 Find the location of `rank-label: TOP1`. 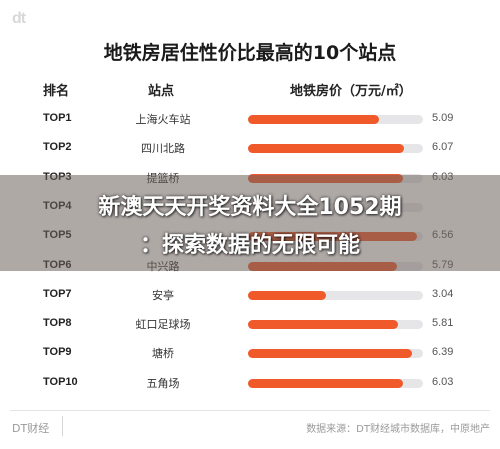

rank-label: TOP1 is located at coordinates (57, 118).